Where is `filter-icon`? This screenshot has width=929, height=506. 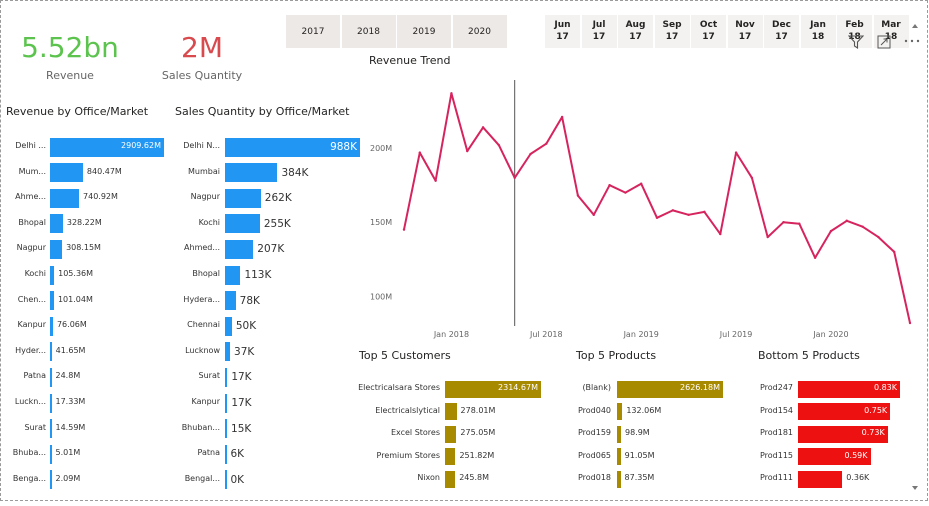 filter-icon is located at coordinates (856, 42).